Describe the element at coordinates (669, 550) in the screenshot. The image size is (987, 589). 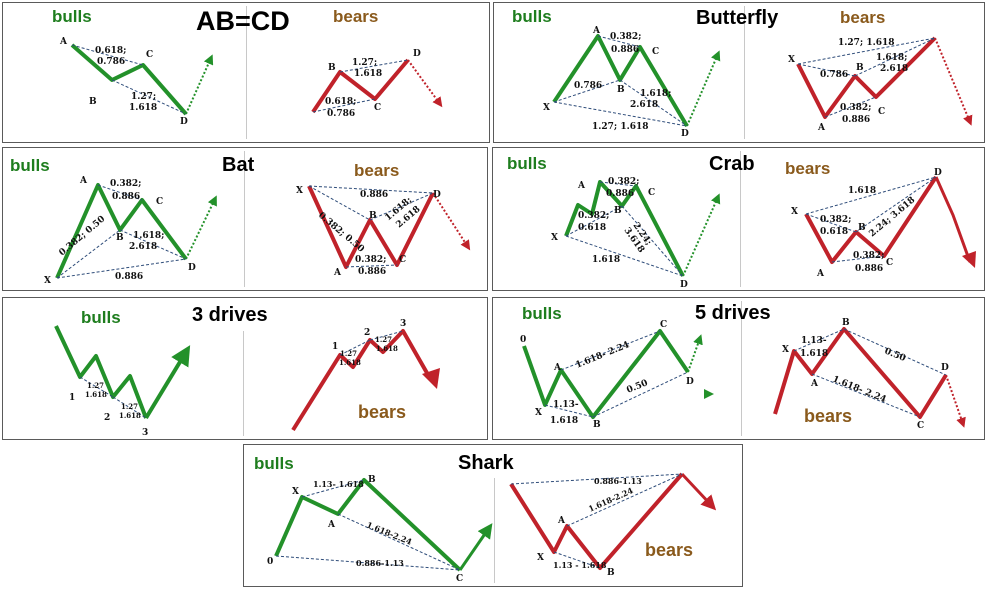
I see `shark-bears-label: bears` at that location.